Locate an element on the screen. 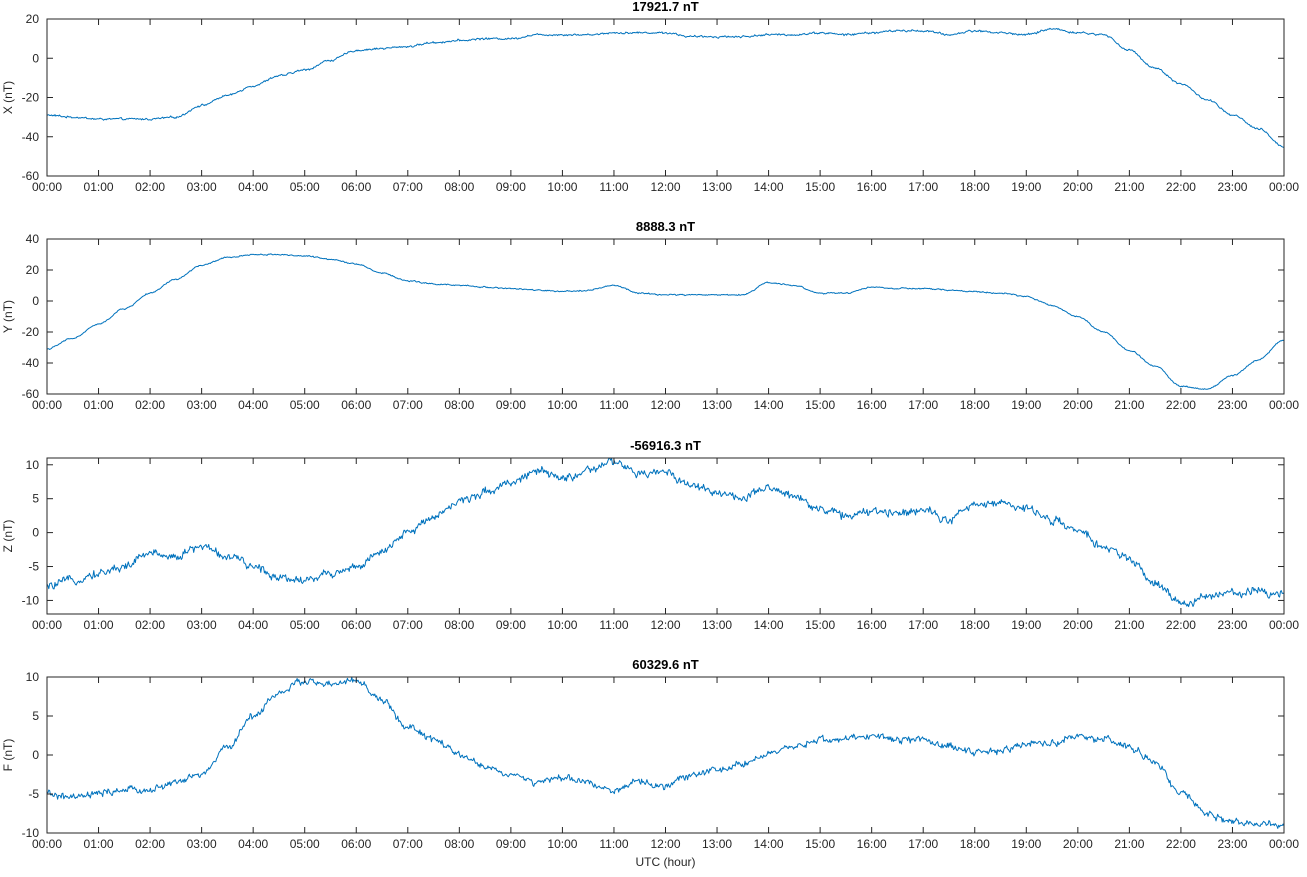 This screenshot has height=877, width=1307. panel-title: 17921.7 nT is located at coordinates (665, 7).